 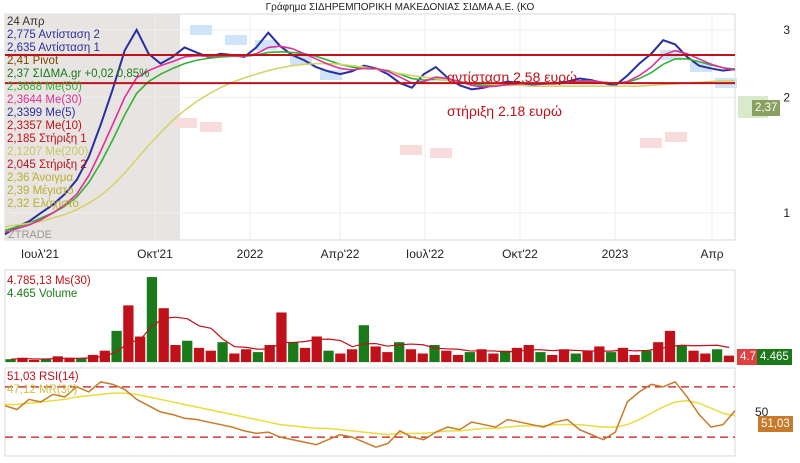 What do you see at coordinates (340, 254) in the screenshot?
I see `x-tick-label: Απρ'22` at bounding box center [340, 254].